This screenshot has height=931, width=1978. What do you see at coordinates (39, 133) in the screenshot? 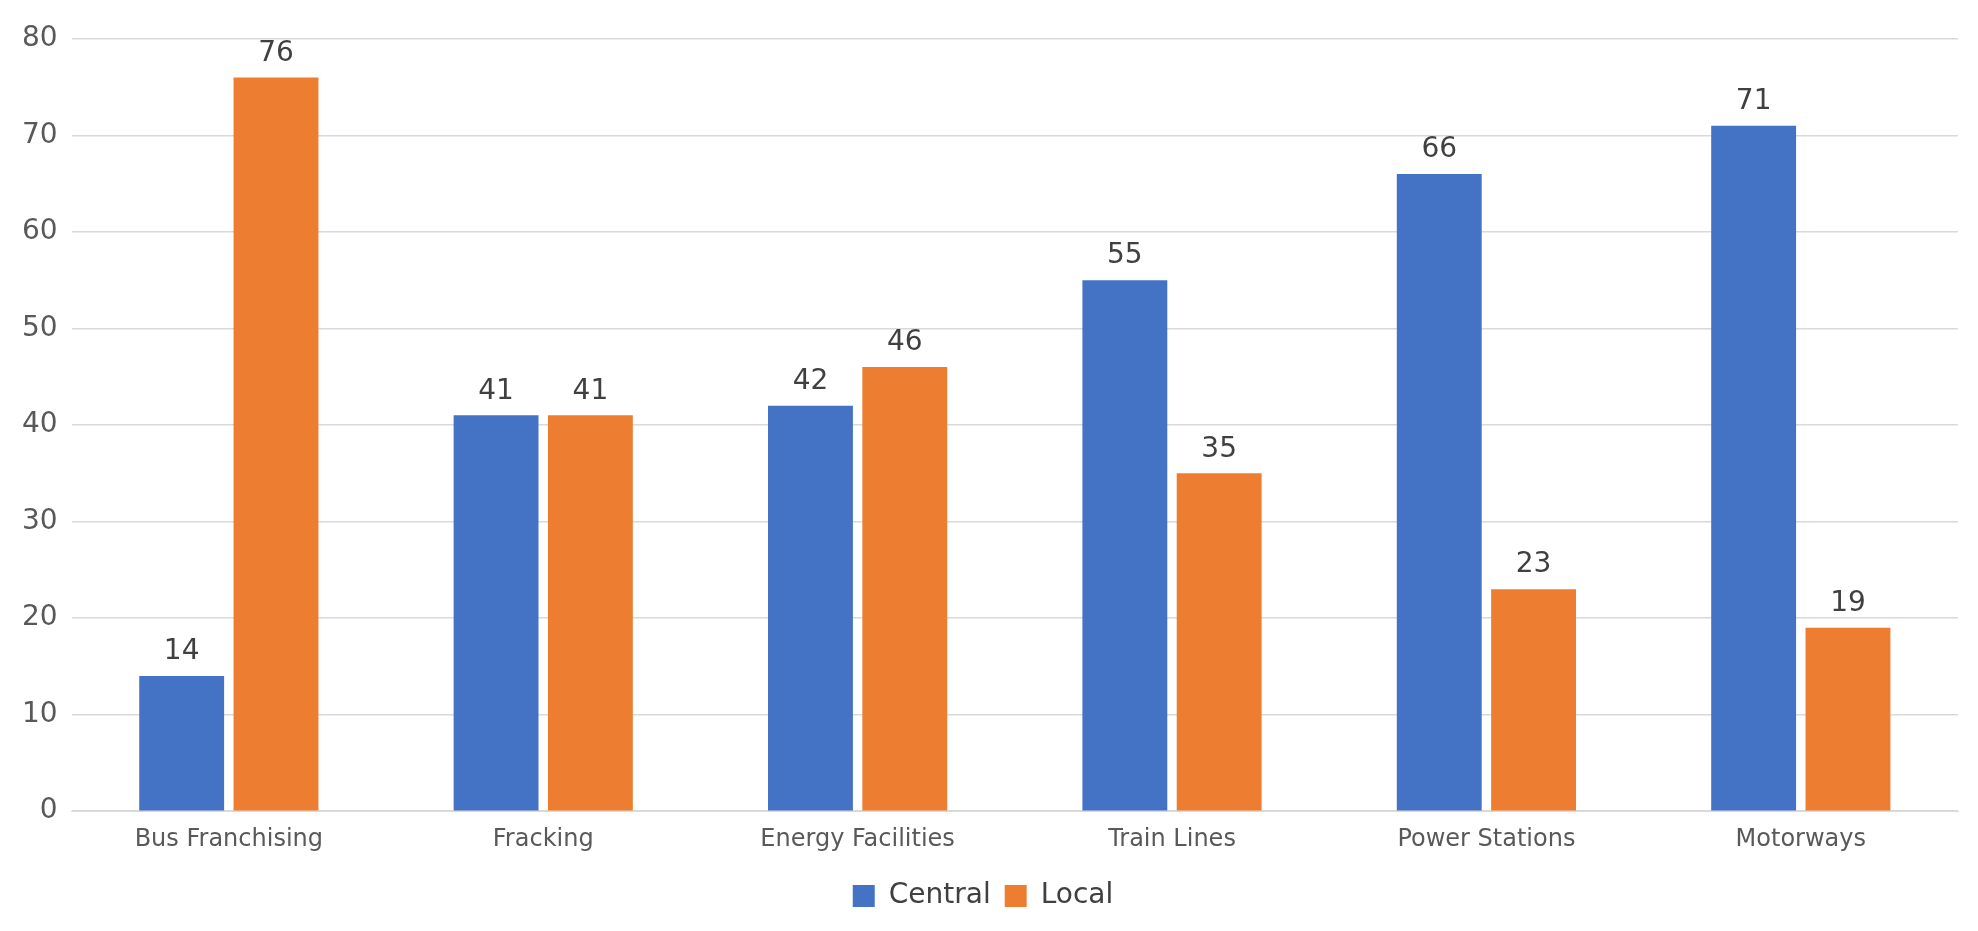
I see `y-tick-label: 70` at bounding box center [39, 133].